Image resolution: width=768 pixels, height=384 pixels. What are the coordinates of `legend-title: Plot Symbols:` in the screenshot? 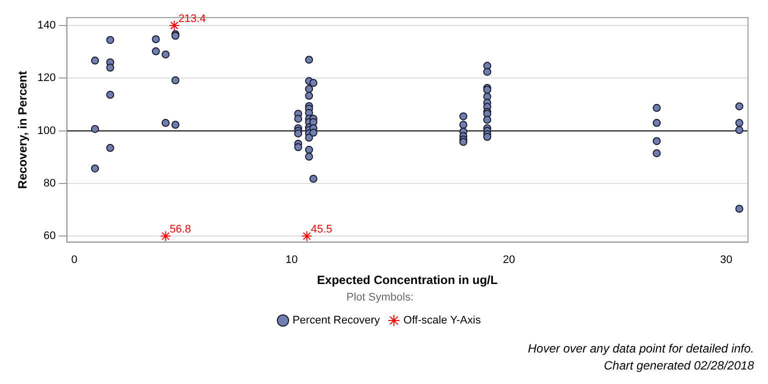 It's located at (380, 297).